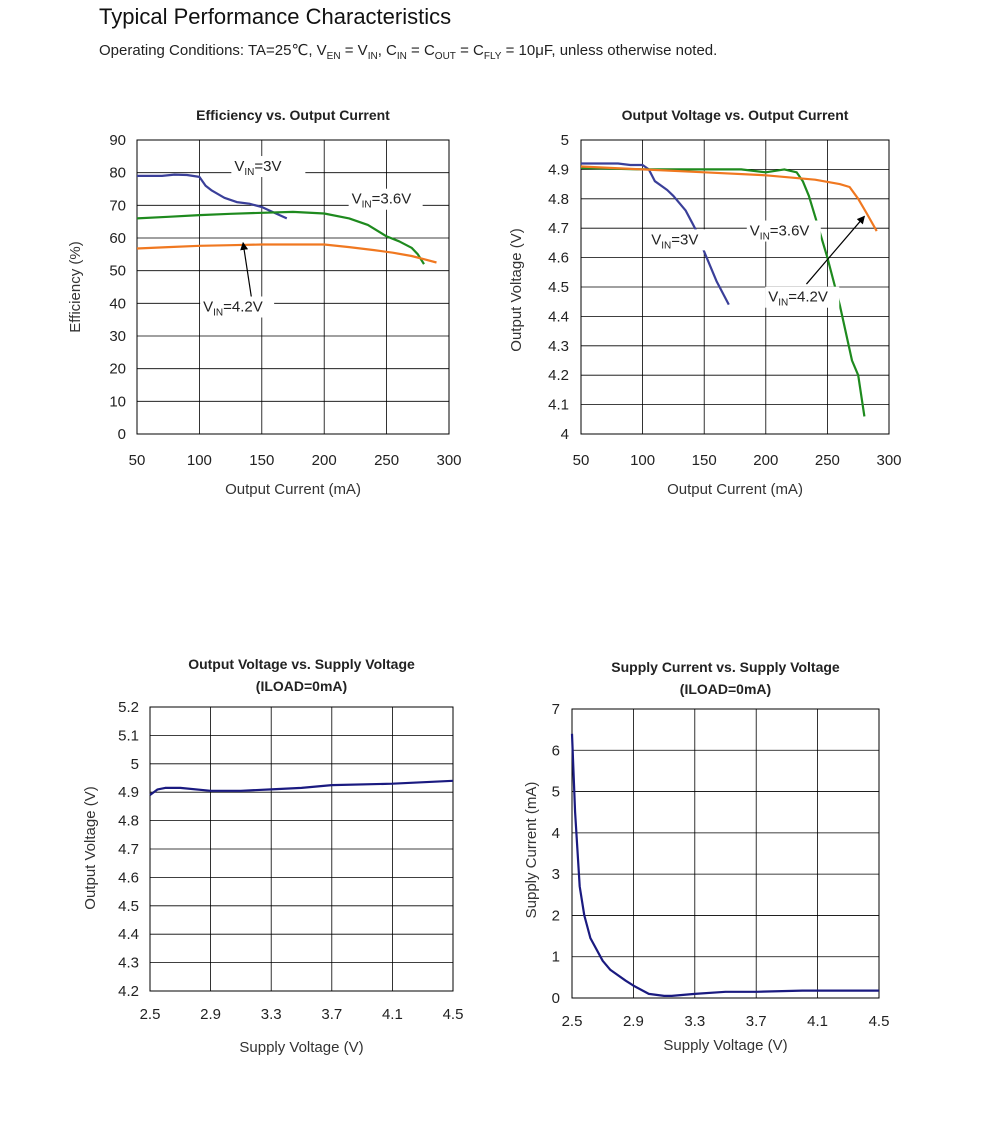 Image resolution: width=991 pixels, height=1138 pixels. What do you see at coordinates (117, 401) in the screenshot?
I see `y-tick-label: 10` at bounding box center [117, 401].